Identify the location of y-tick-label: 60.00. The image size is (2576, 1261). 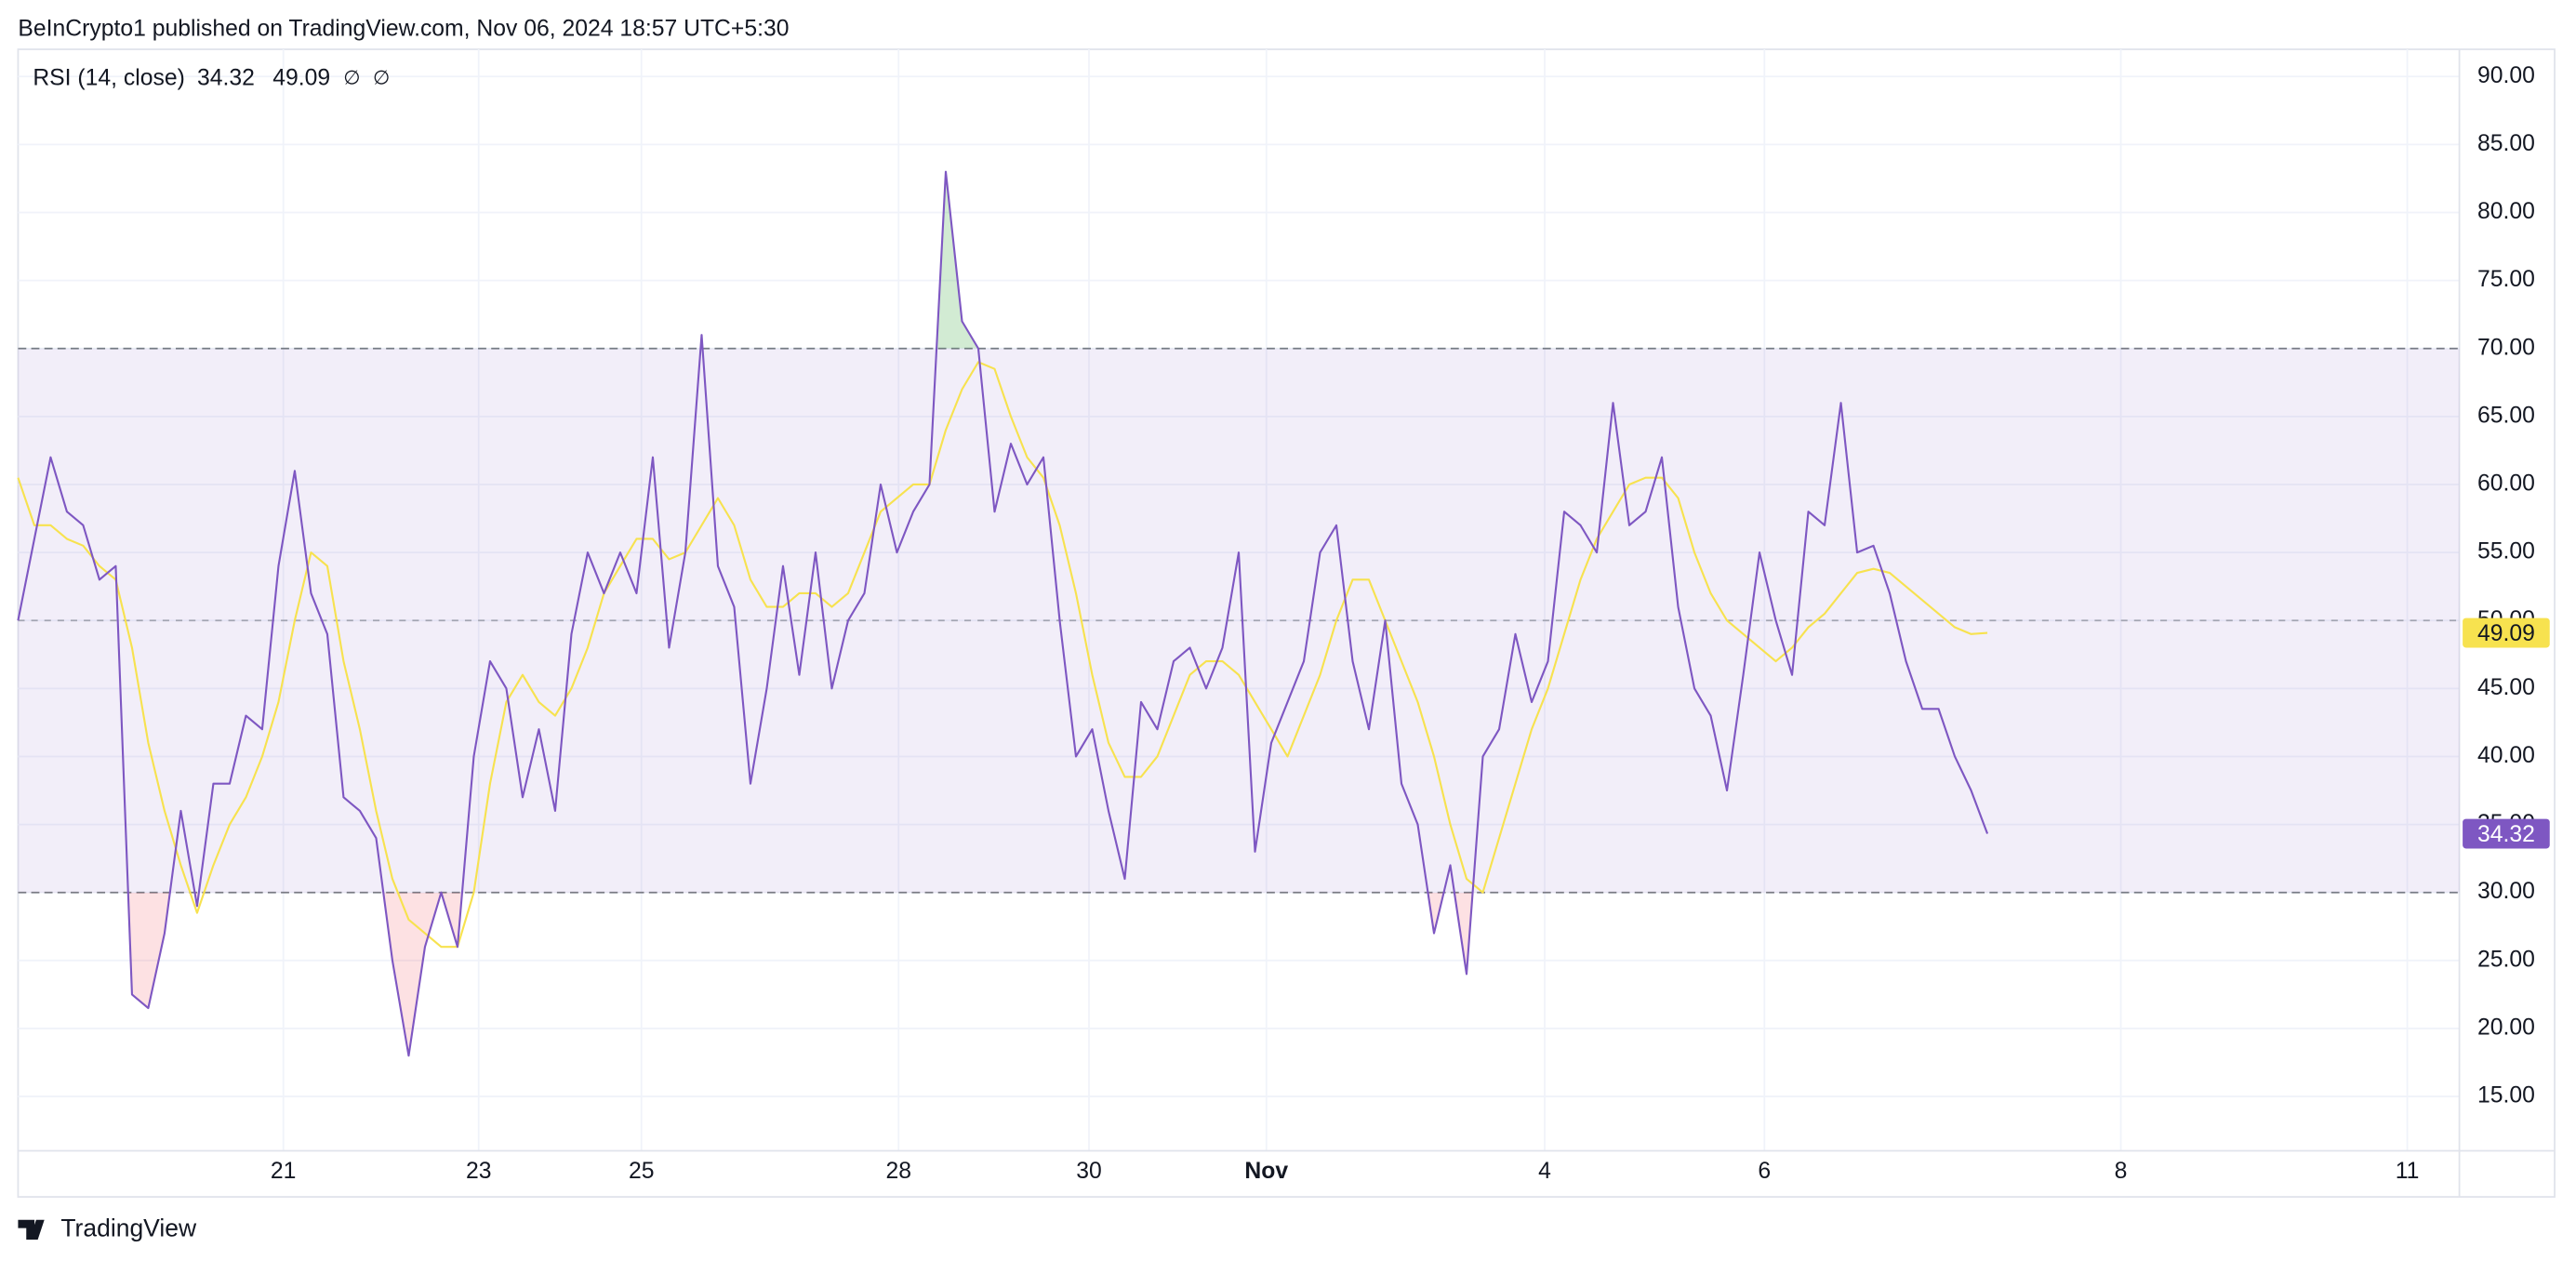
(2506, 484).